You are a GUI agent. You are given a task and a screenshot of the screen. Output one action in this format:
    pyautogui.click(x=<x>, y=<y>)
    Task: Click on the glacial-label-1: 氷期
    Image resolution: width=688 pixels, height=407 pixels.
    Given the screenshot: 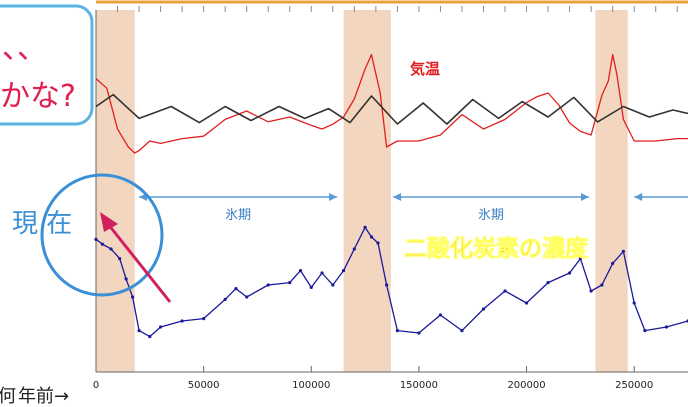 What is the action you would take?
    pyautogui.click(x=491, y=215)
    